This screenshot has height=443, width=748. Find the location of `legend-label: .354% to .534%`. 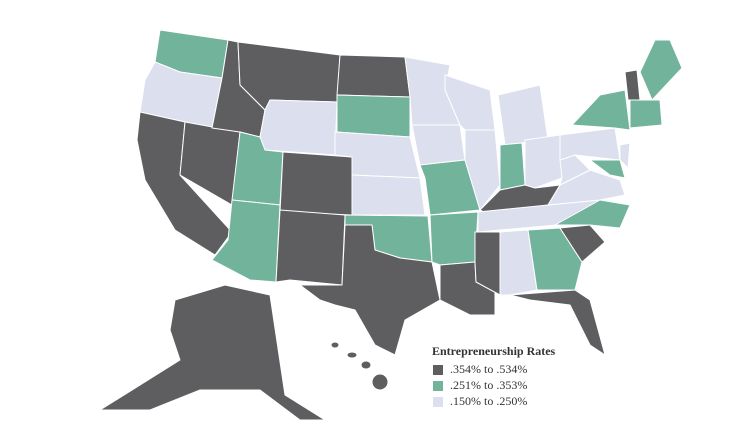

legend-label: .354% to .534% is located at coordinates (488, 369).